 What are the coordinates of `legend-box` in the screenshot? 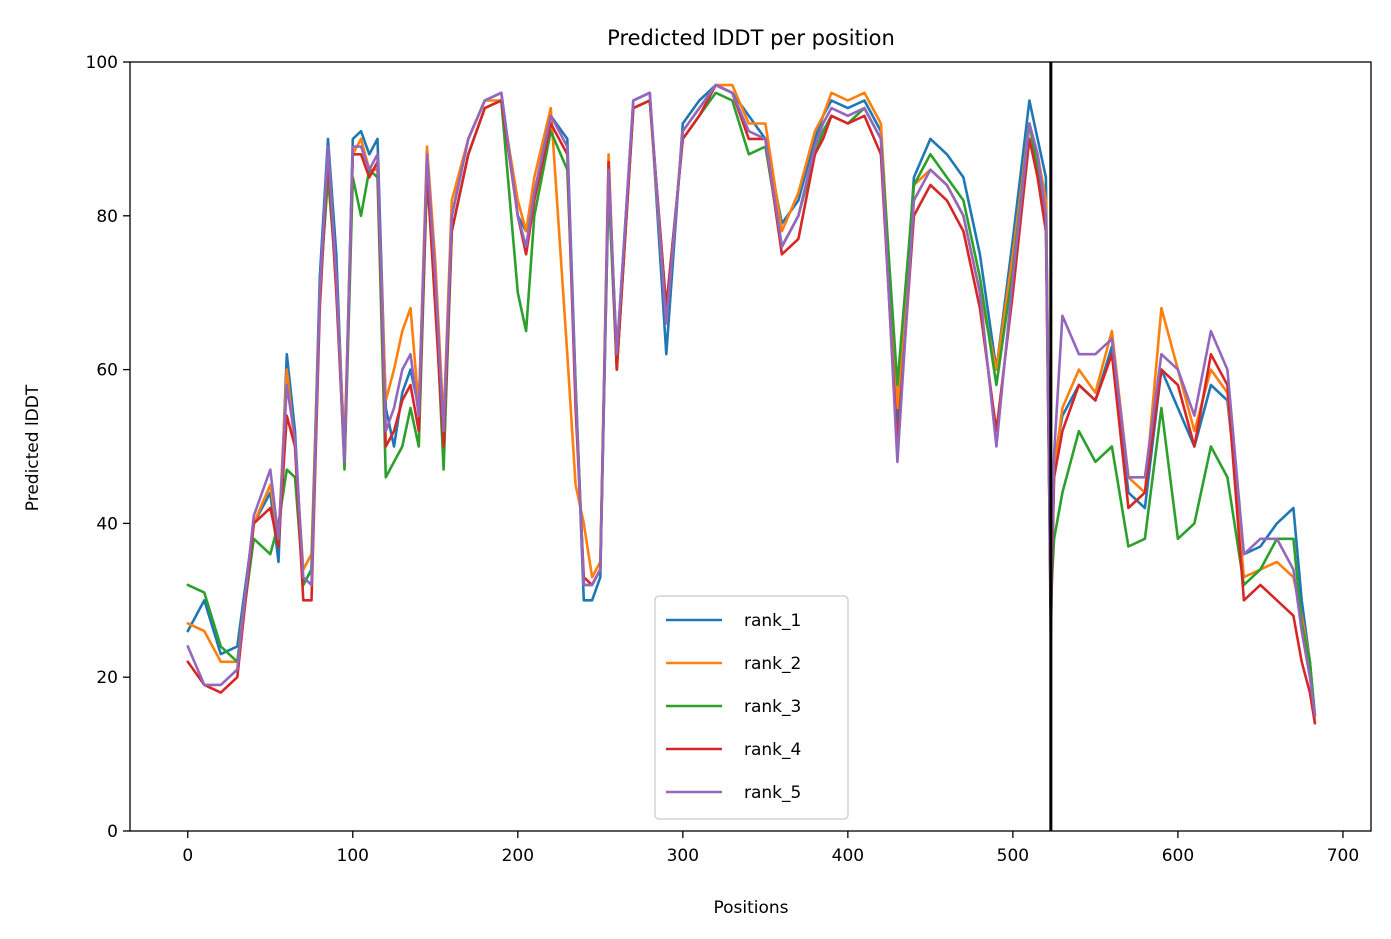 It's located at (751, 707).